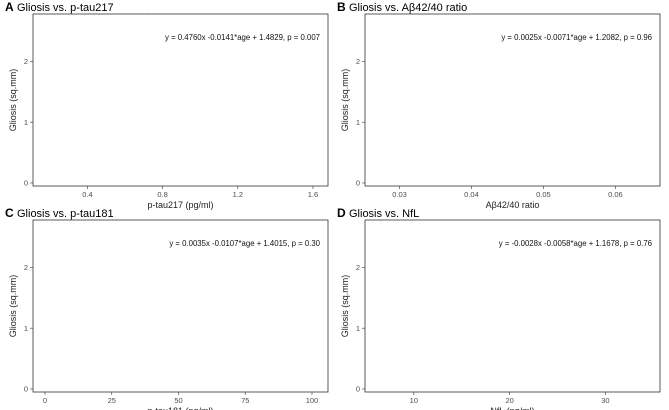 Image resolution: width=669 pixels, height=410 pixels. What do you see at coordinates (615, 194) in the screenshot?
I see `x-tick-label: 0.06` at bounding box center [615, 194].